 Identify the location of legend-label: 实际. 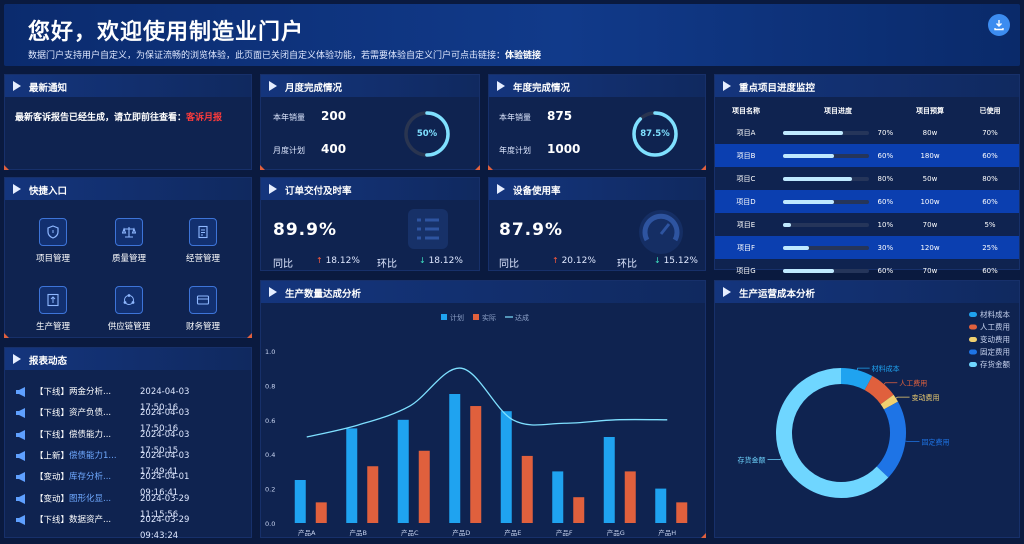
(489, 317).